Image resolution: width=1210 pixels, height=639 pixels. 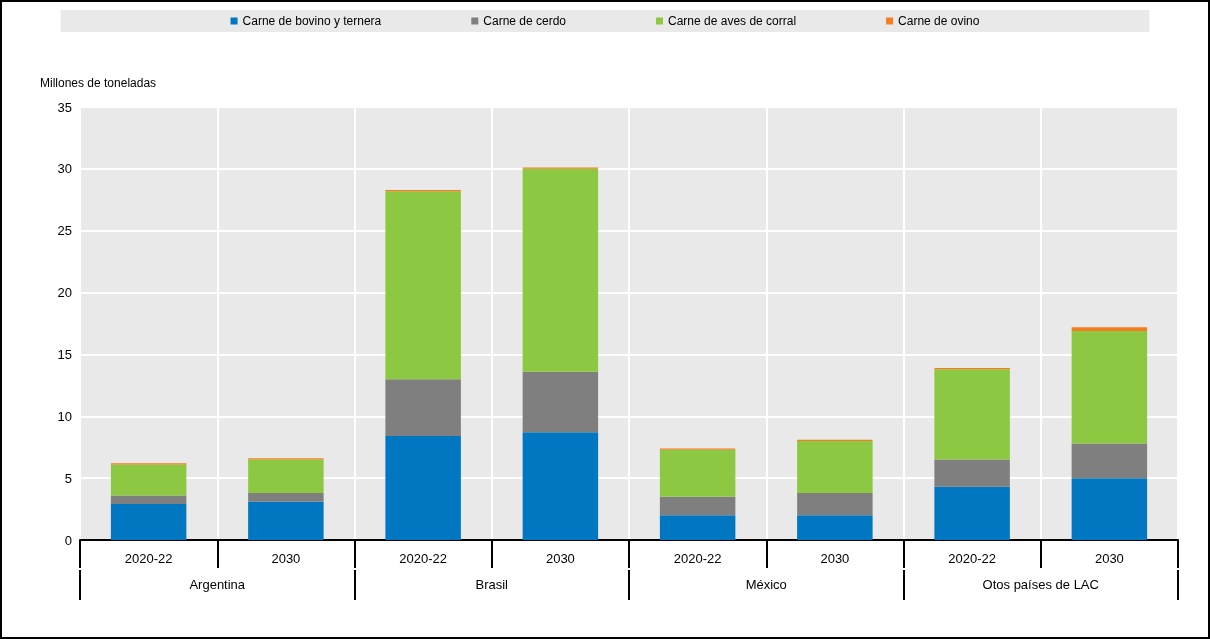 What do you see at coordinates (64, 293) in the screenshot?
I see `y-tick-label: 20` at bounding box center [64, 293].